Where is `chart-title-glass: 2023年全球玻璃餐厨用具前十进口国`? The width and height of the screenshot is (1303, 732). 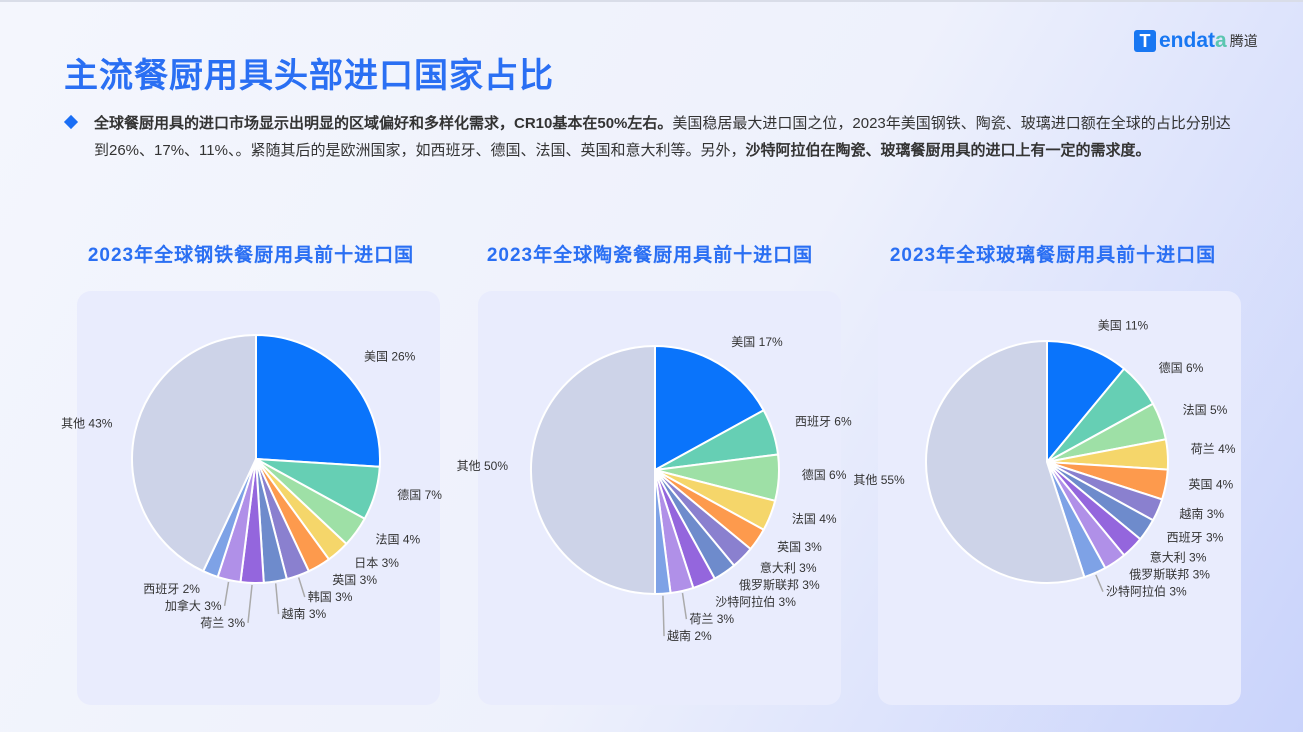
chart-title-glass: 2023年全球玻璃餐厨用具前十进口国 is located at coordinates (1053, 255).